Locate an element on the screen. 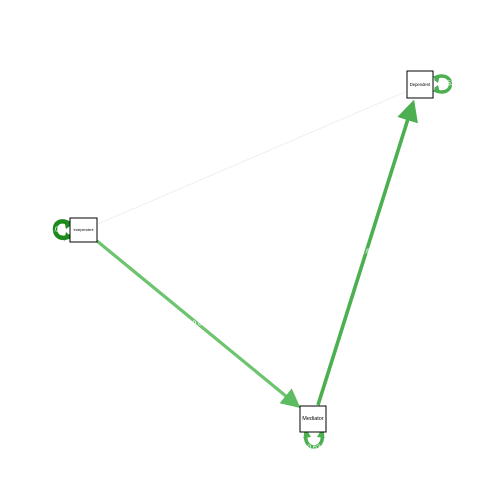 The height and width of the screenshot is (504, 504). node-mediator: Mediator is located at coordinates (313, 419).